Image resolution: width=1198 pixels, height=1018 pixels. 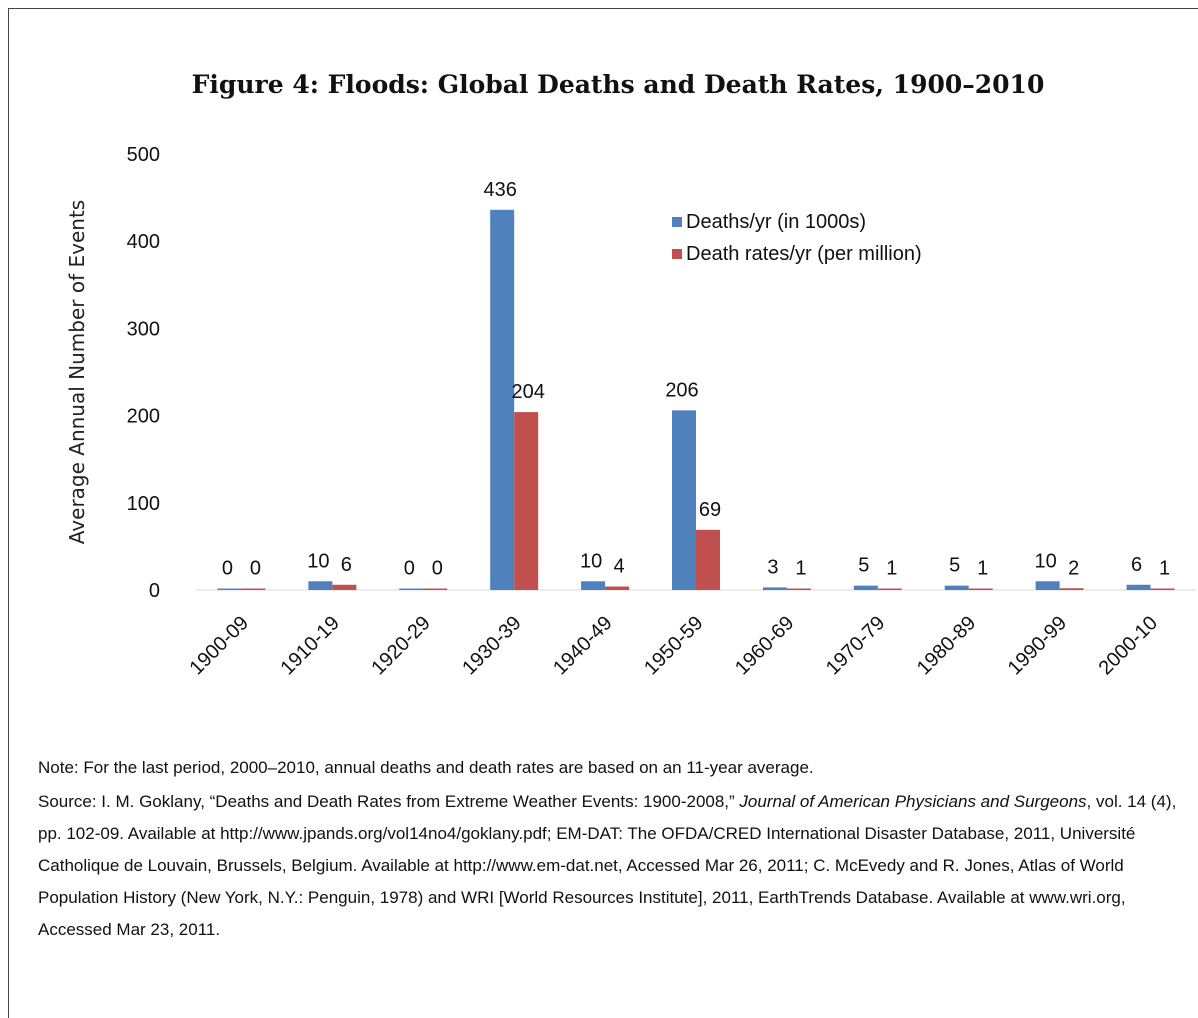 I want to click on data-label-death-rates: 6, so click(x=346, y=565).